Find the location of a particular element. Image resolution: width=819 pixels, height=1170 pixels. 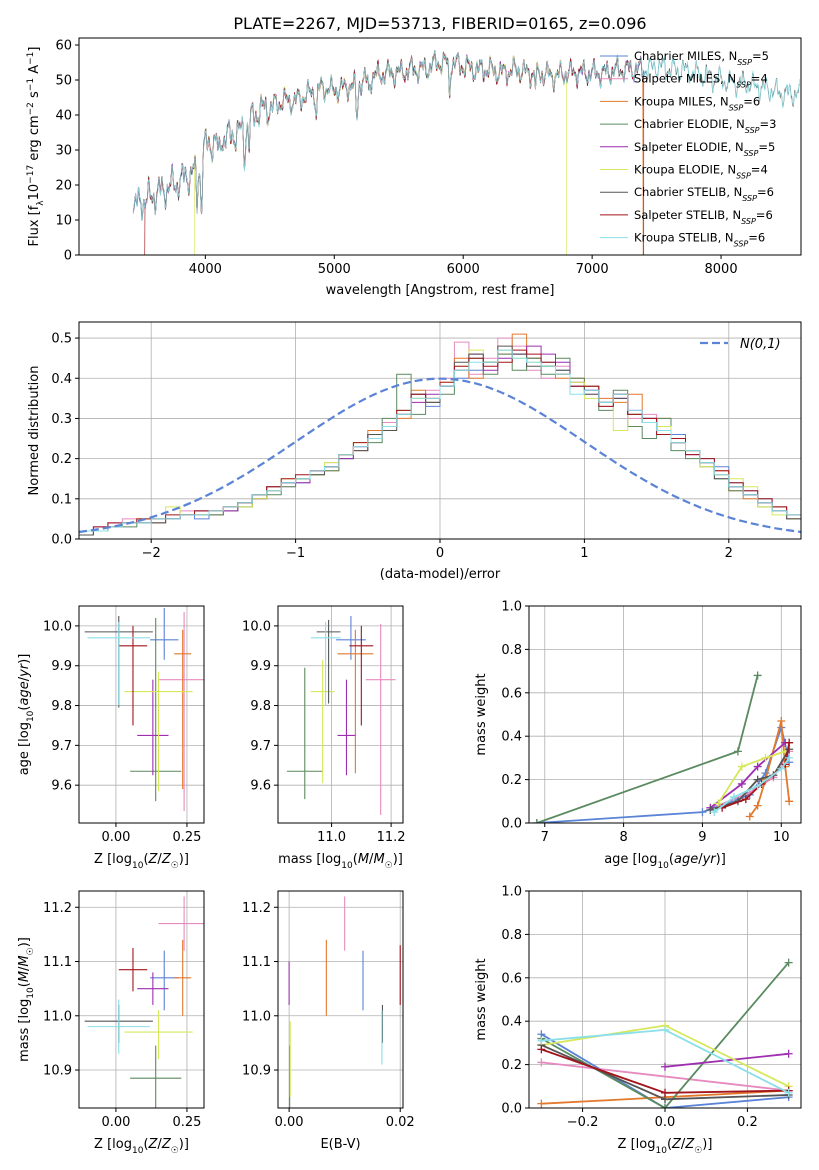

y-tick-label: 0.4 is located at coordinates (511, 1022).